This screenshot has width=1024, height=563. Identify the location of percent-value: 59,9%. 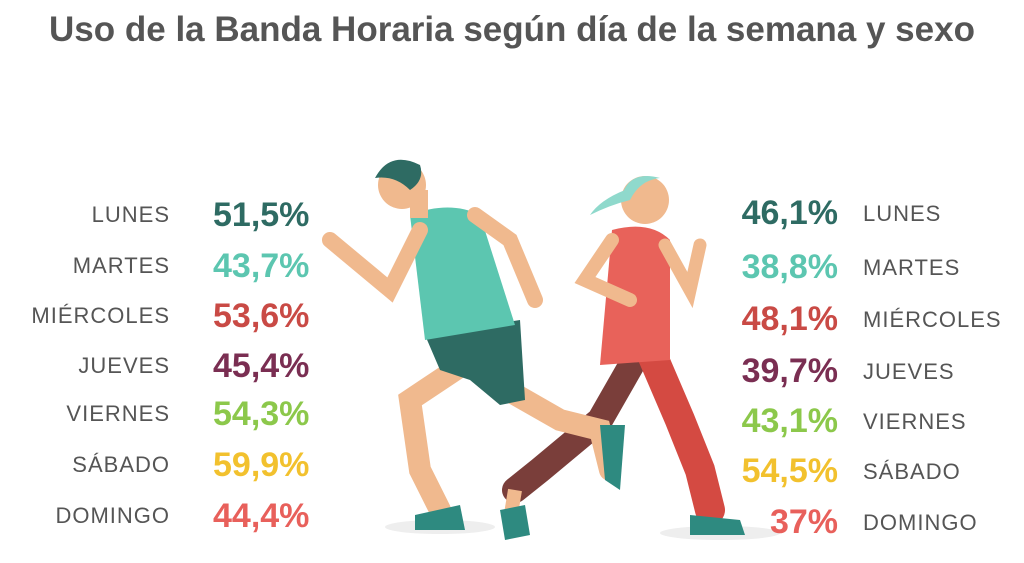
(261, 465).